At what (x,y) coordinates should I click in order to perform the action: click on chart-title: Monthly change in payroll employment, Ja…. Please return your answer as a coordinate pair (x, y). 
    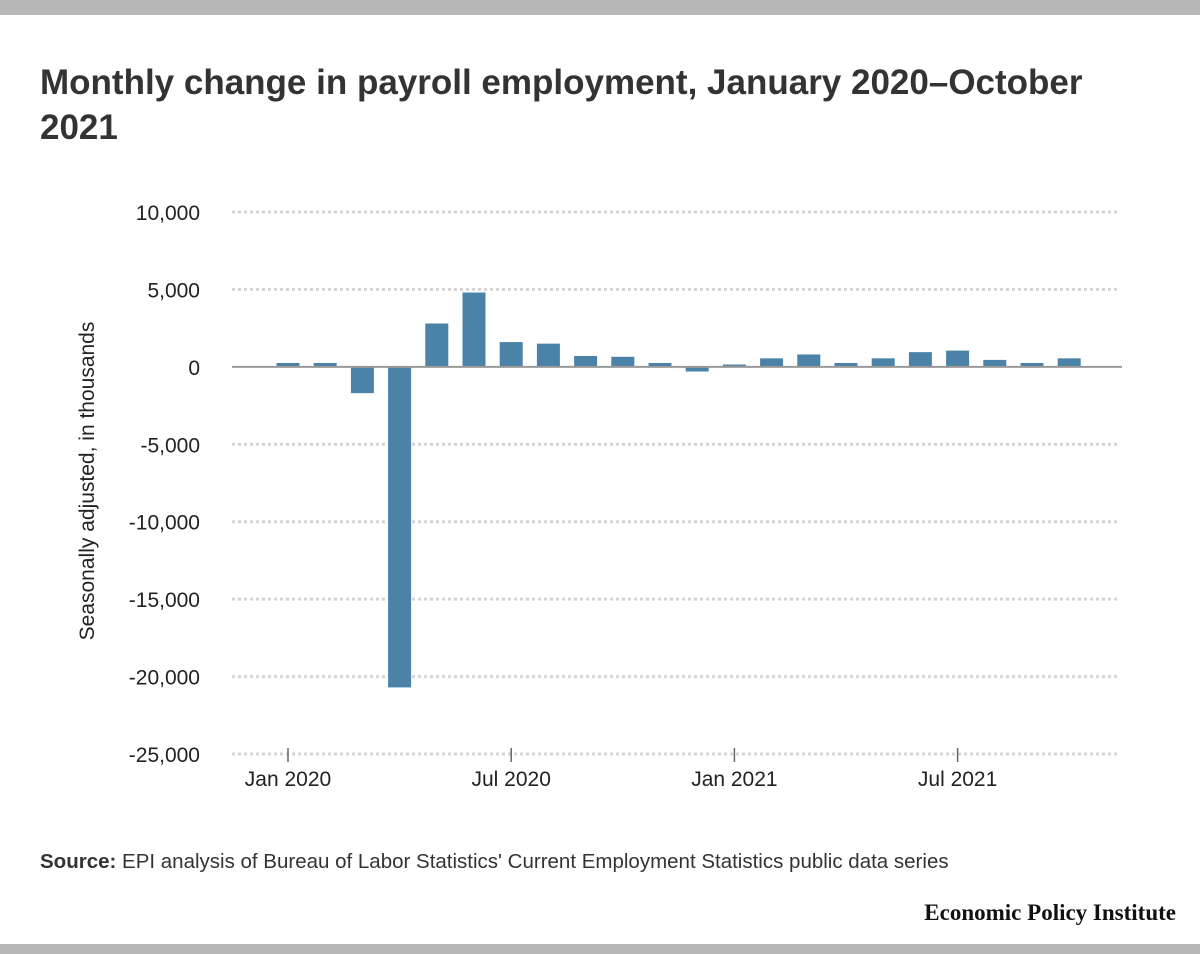
    Looking at the image, I should click on (561, 105).